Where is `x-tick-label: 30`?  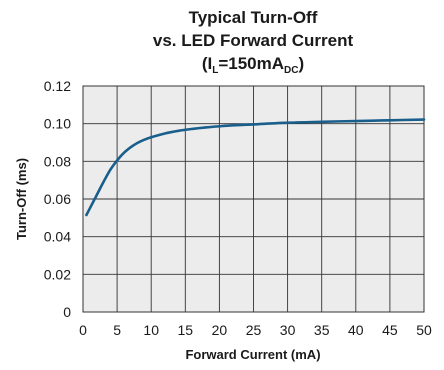 x-tick-label: 30 is located at coordinates (288, 330).